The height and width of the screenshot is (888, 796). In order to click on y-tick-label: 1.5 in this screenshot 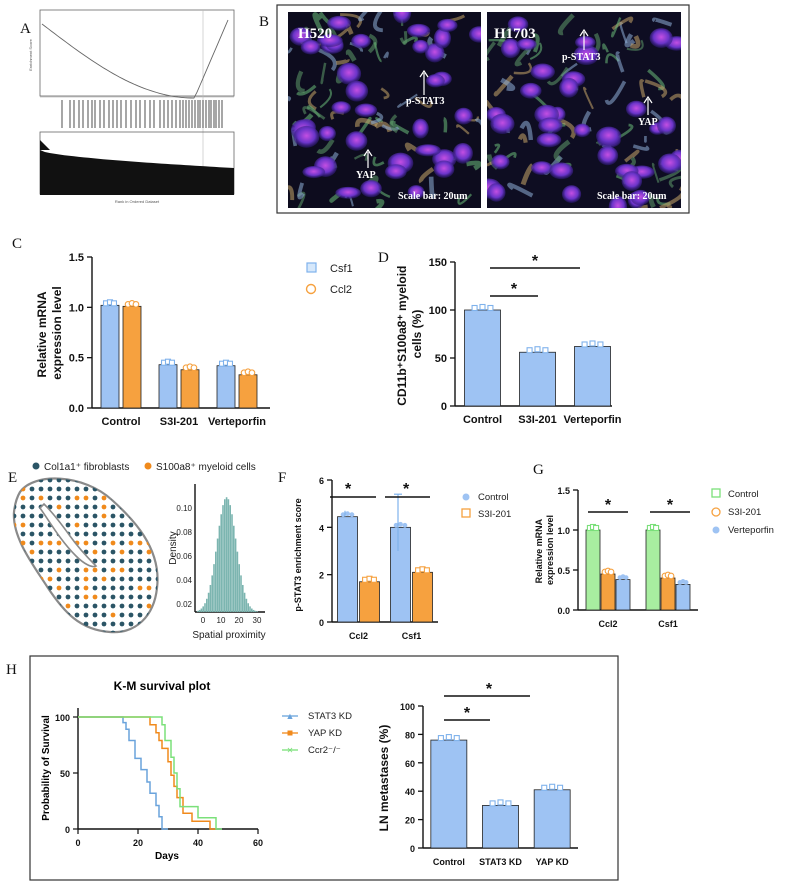, I will do `click(563, 491)`.